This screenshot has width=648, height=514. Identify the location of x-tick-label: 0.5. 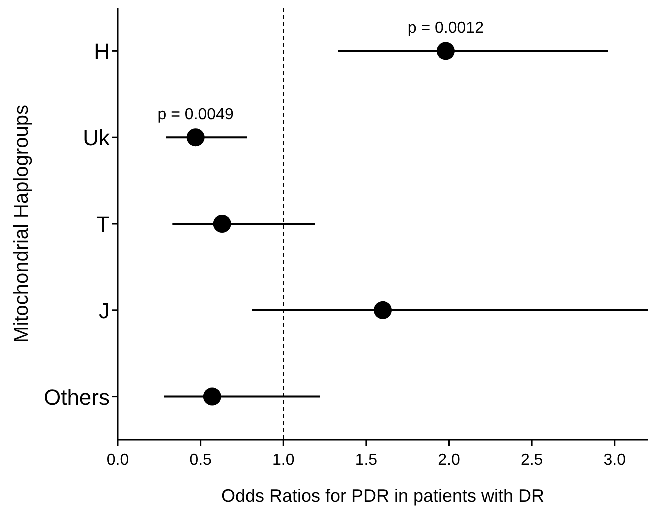
(201, 460).